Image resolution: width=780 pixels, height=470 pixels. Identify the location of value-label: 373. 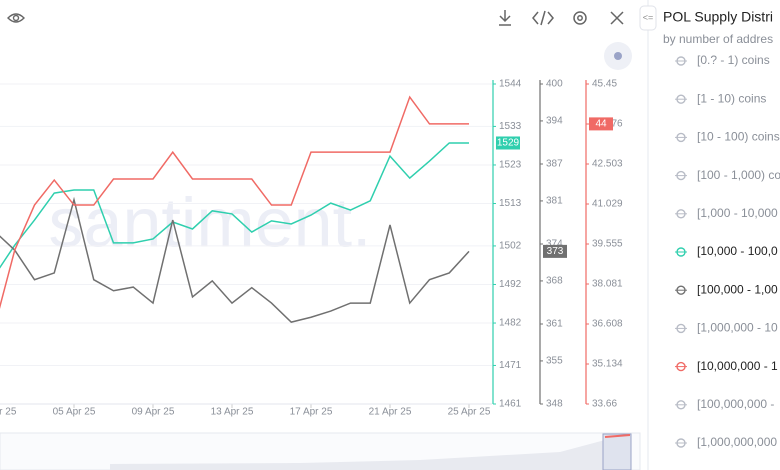
(555, 251).